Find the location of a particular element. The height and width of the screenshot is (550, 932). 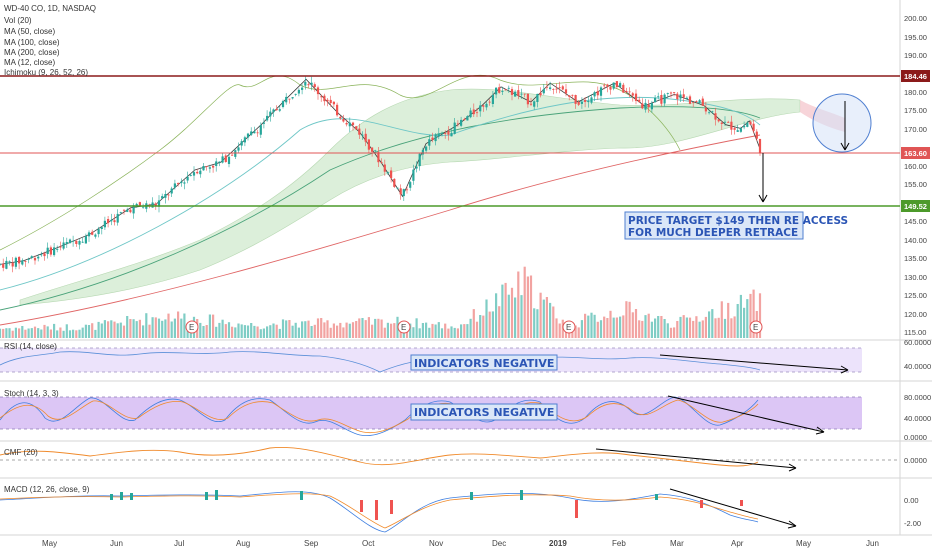

x-tick-oct: Oct is located at coordinates (368, 543).